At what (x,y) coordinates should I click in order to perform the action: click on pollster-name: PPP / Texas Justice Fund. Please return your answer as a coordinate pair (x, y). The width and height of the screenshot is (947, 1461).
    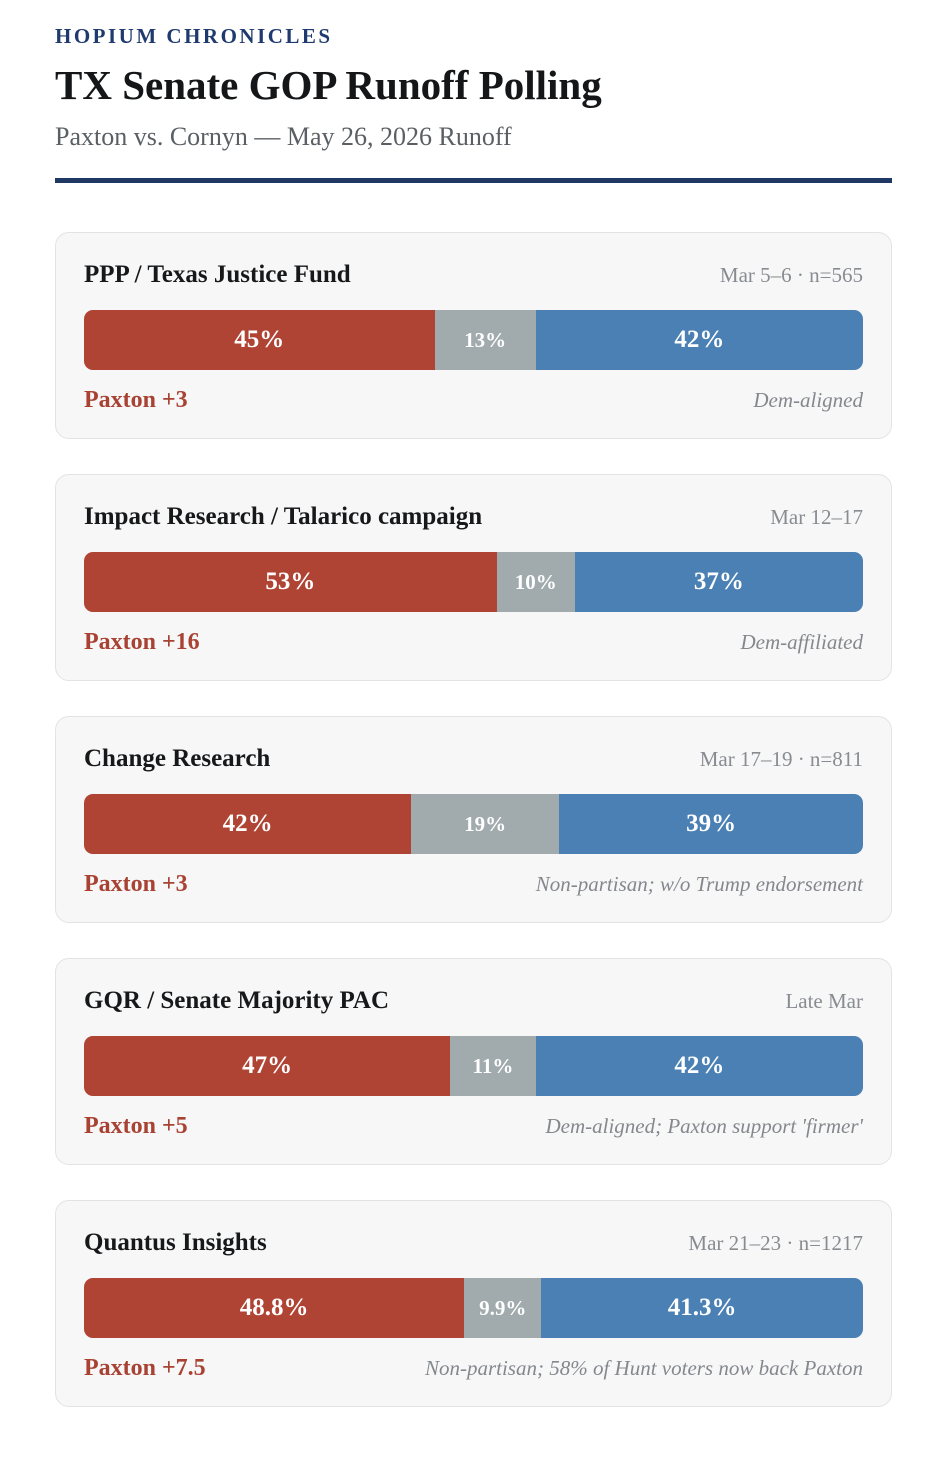
    Looking at the image, I should click on (217, 275).